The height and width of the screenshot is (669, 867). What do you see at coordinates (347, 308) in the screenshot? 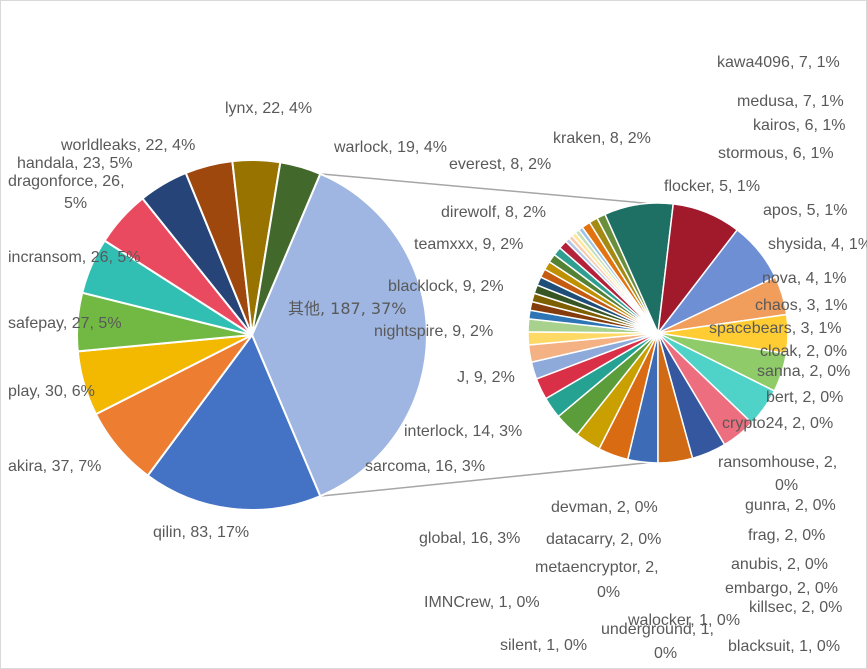
I see `main-label-other: 其他, 187, 37%` at bounding box center [347, 308].